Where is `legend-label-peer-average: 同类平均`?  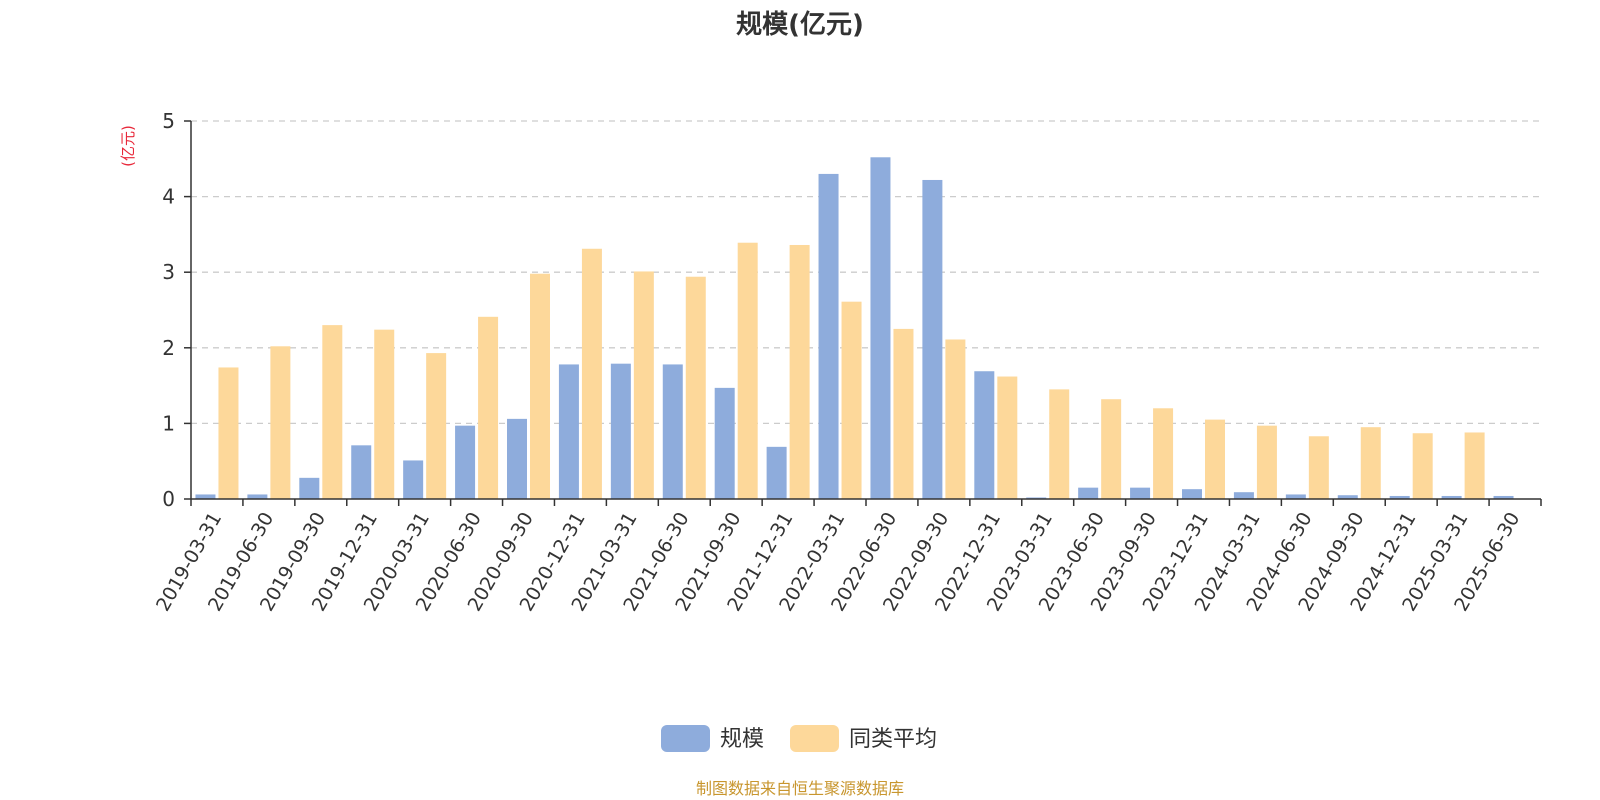
legend-label-peer-average: 同类平均 is located at coordinates (893, 739).